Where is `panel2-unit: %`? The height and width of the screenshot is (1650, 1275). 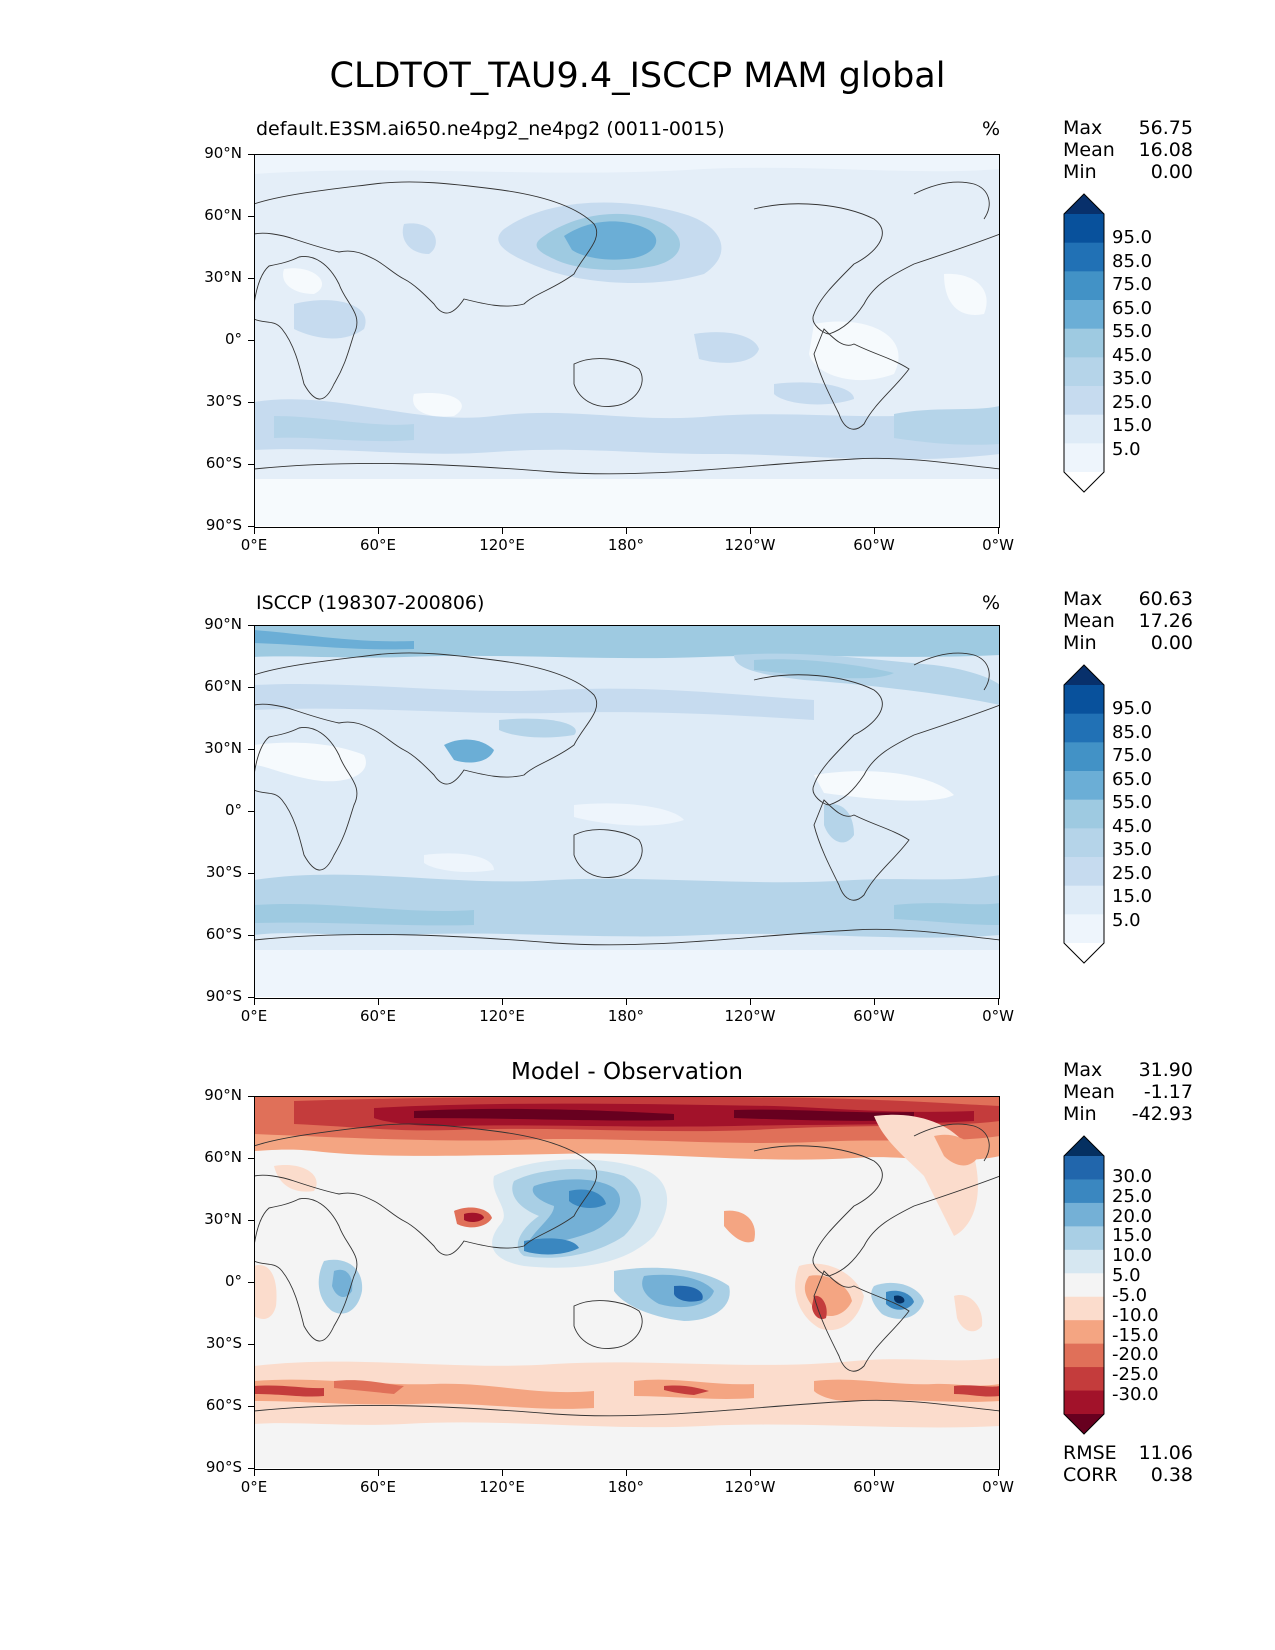 panel2-unit: % is located at coordinates (991, 603).